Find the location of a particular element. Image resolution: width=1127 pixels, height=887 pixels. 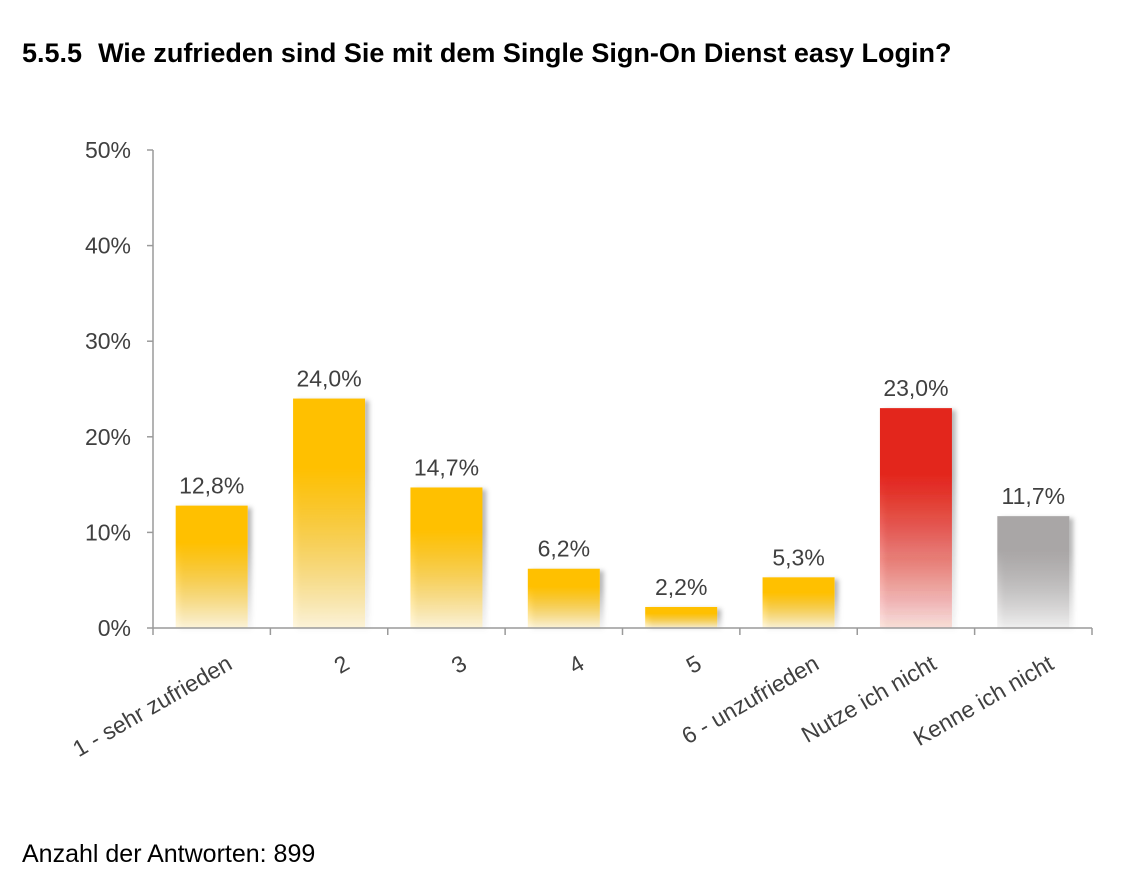

x-category-label: 3 is located at coordinates (459, 664).